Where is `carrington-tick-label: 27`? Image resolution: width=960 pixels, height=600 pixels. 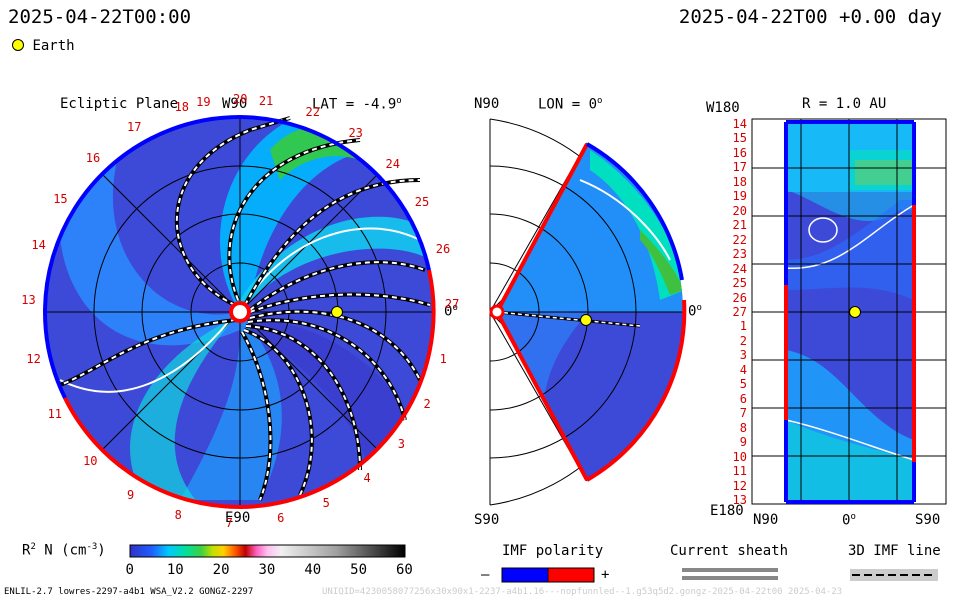
carrington-tick-label: 27 is located at coordinates (452, 303).